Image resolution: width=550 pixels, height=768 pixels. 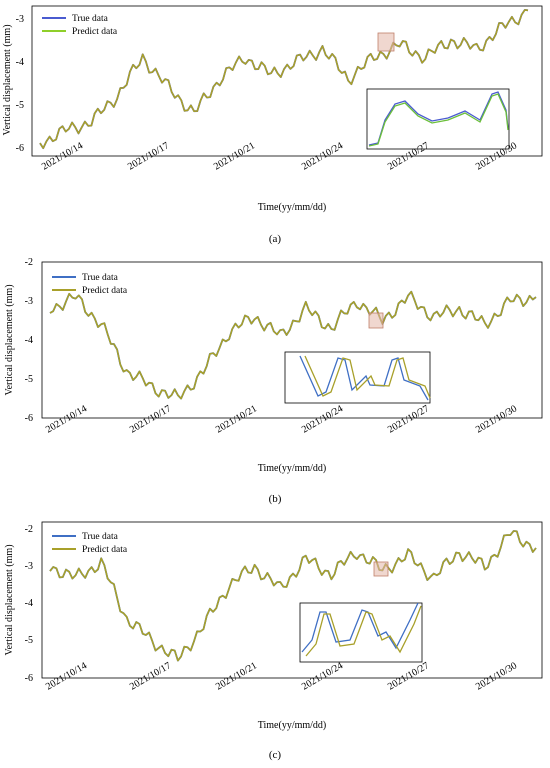 What do you see at coordinates (275, 239) in the screenshot?
I see `panel-caption: (a)` at bounding box center [275, 239].